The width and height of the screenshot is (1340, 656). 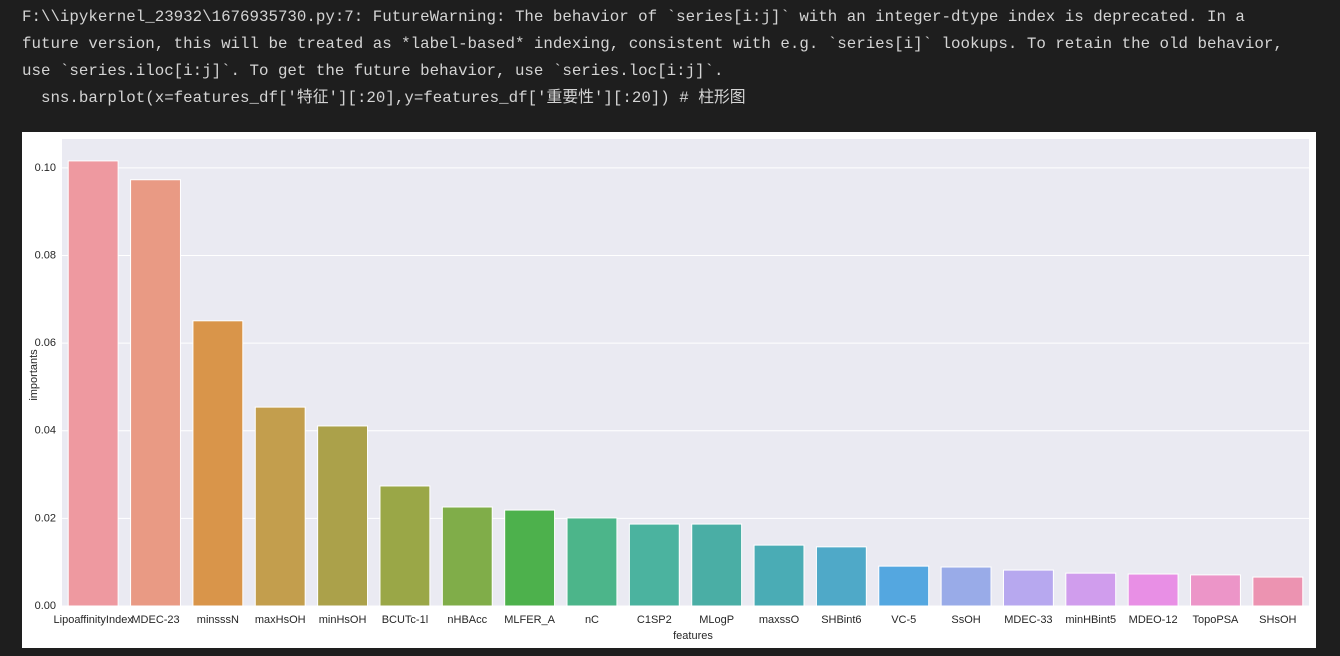 I want to click on x-tick-label: MDEC-23, so click(x=155, y=620).